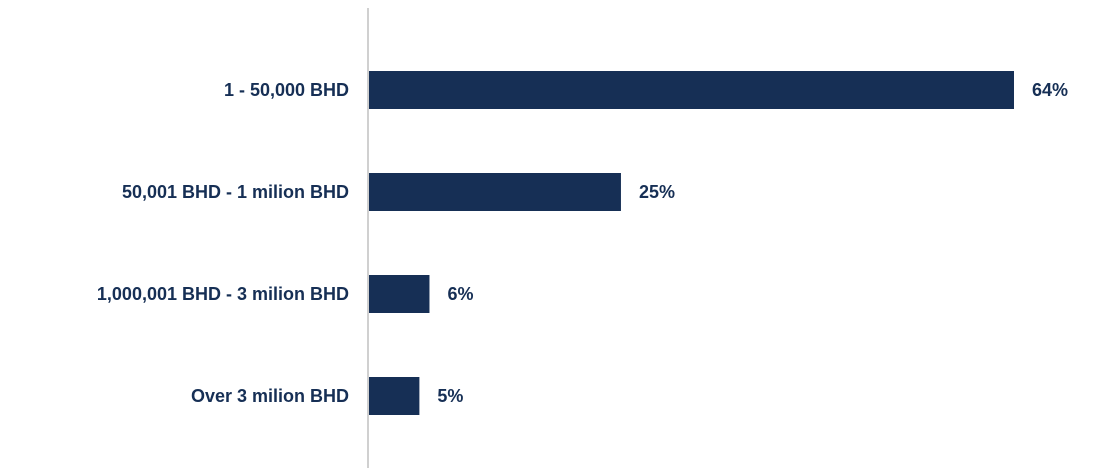 The height and width of the screenshot is (468, 1097). What do you see at coordinates (657, 192) in the screenshot?
I see `value-label: 25%` at bounding box center [657, 192].